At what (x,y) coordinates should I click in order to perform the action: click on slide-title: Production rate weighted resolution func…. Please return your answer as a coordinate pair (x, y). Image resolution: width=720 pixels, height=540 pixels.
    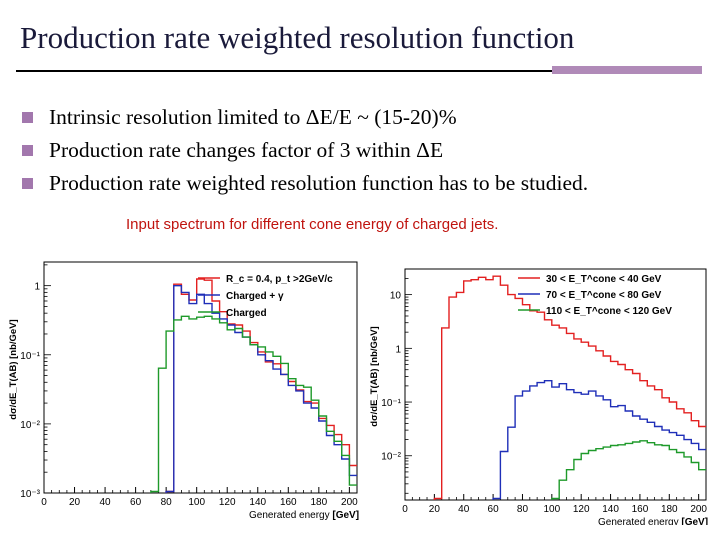
    Looking at the image, I should click on (297, 37).